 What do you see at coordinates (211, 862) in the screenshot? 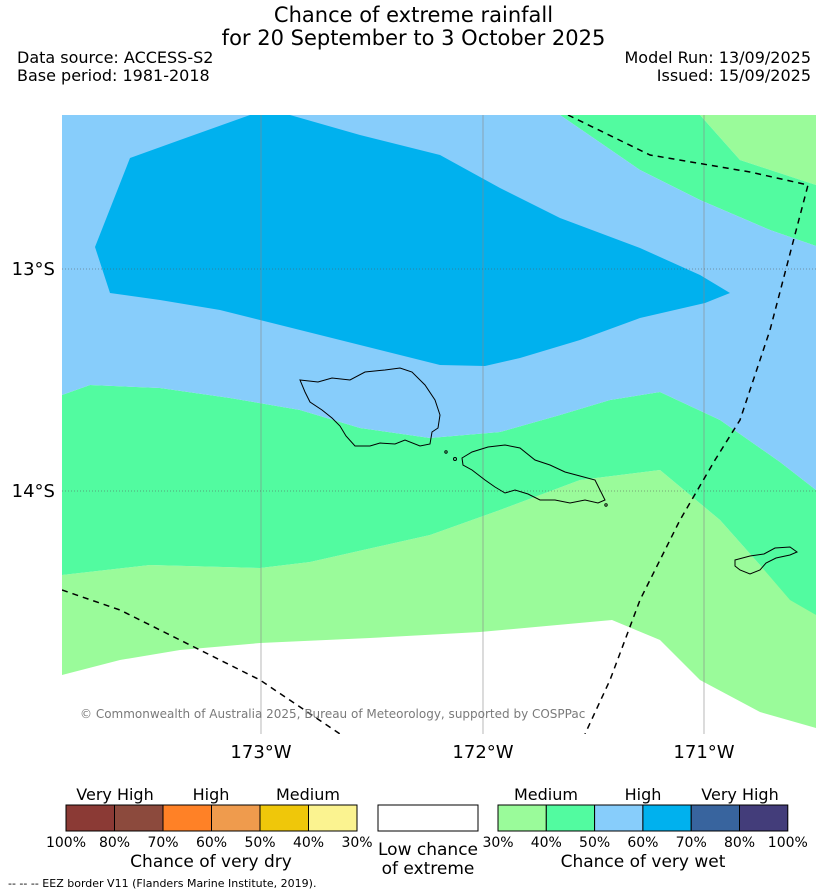
I see `legend-dry-caption: Chance of very dry` at bounding box center [211, 862].